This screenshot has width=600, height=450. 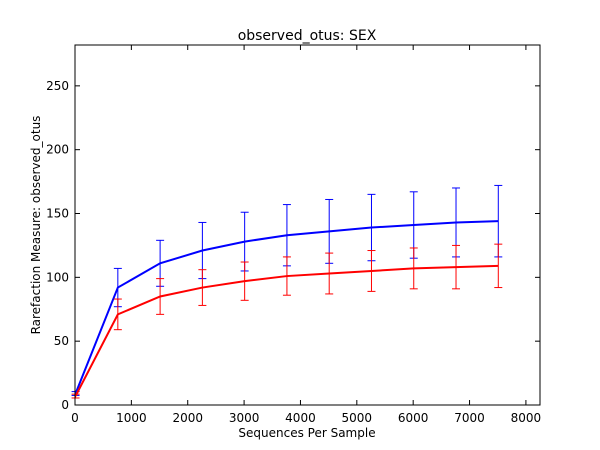 What do you see at coordinates (57, 86) in the screenshot?
I see `y-tick-label: 250` at bounding box center [57, 86].